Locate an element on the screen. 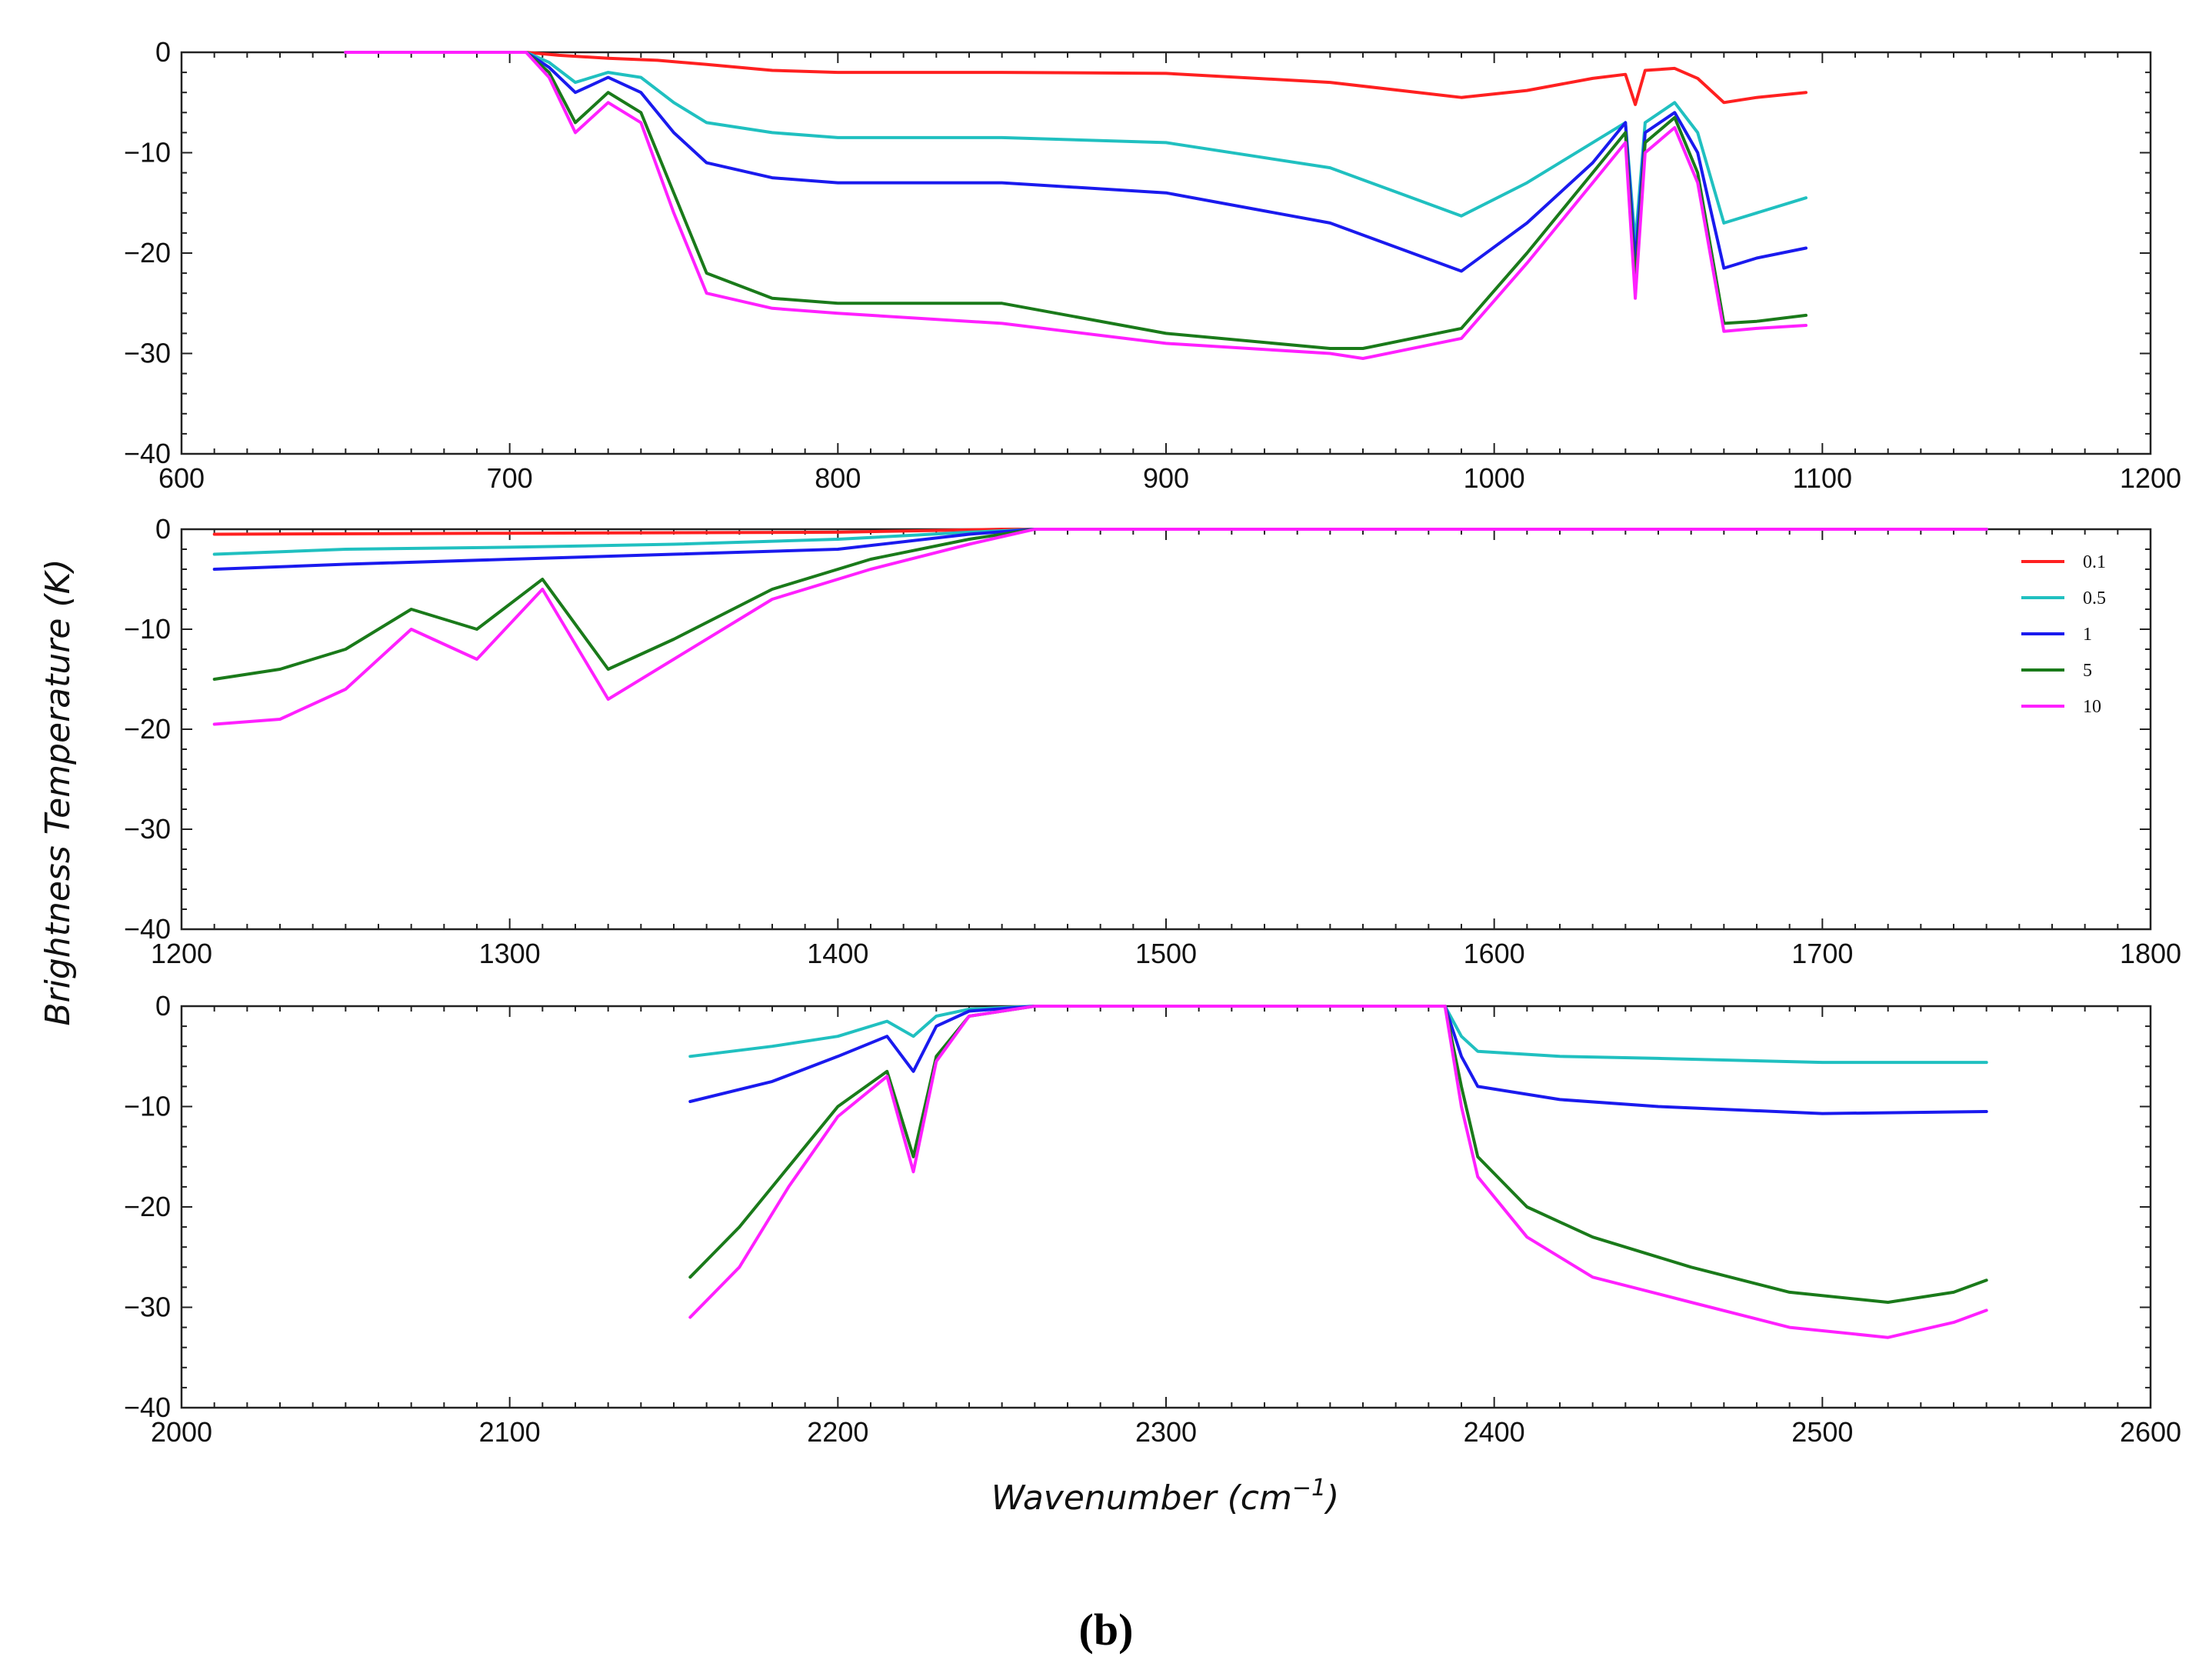 The image size is (2209, 1680). x-axis-title: Wavenumber (cm−1) is located at coordinates (1165, 1497).